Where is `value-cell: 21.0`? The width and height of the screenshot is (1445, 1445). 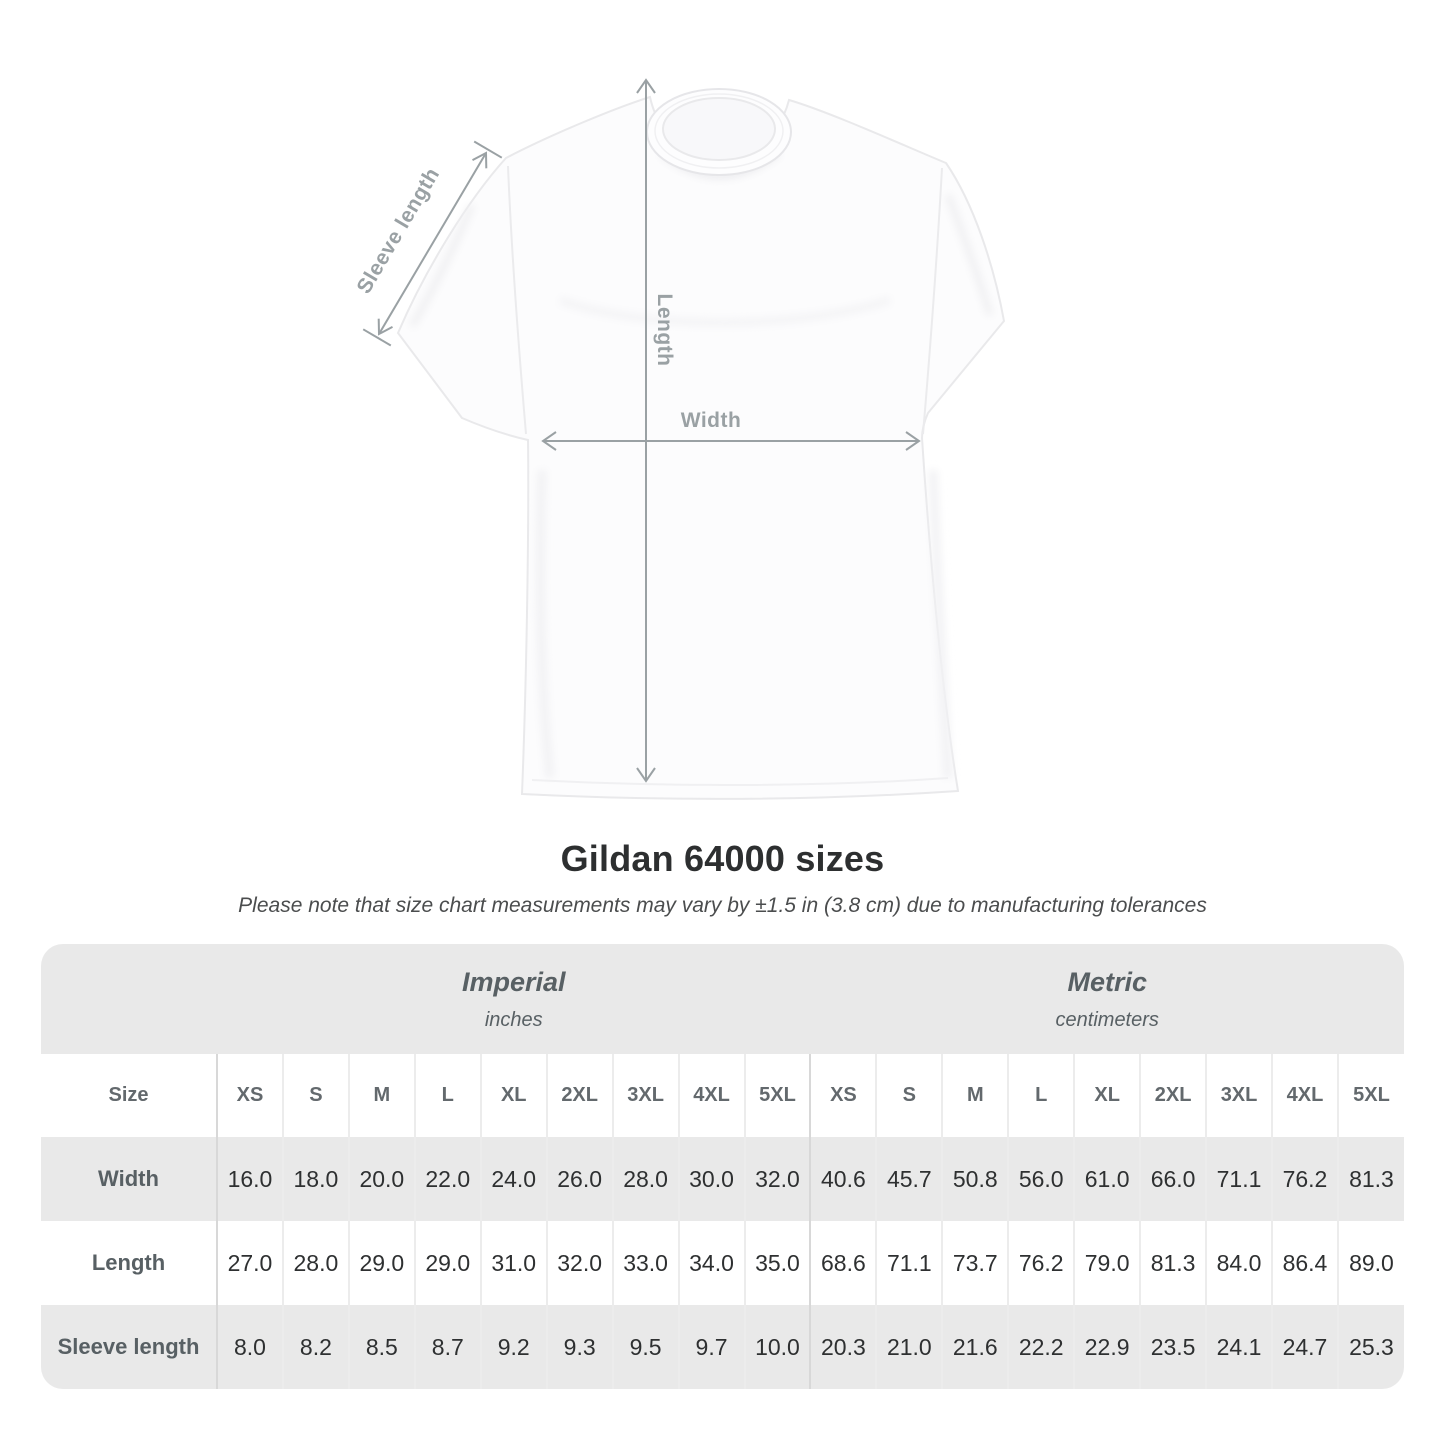 value-cell: 21.0 is located at coordinates (909, 1347).